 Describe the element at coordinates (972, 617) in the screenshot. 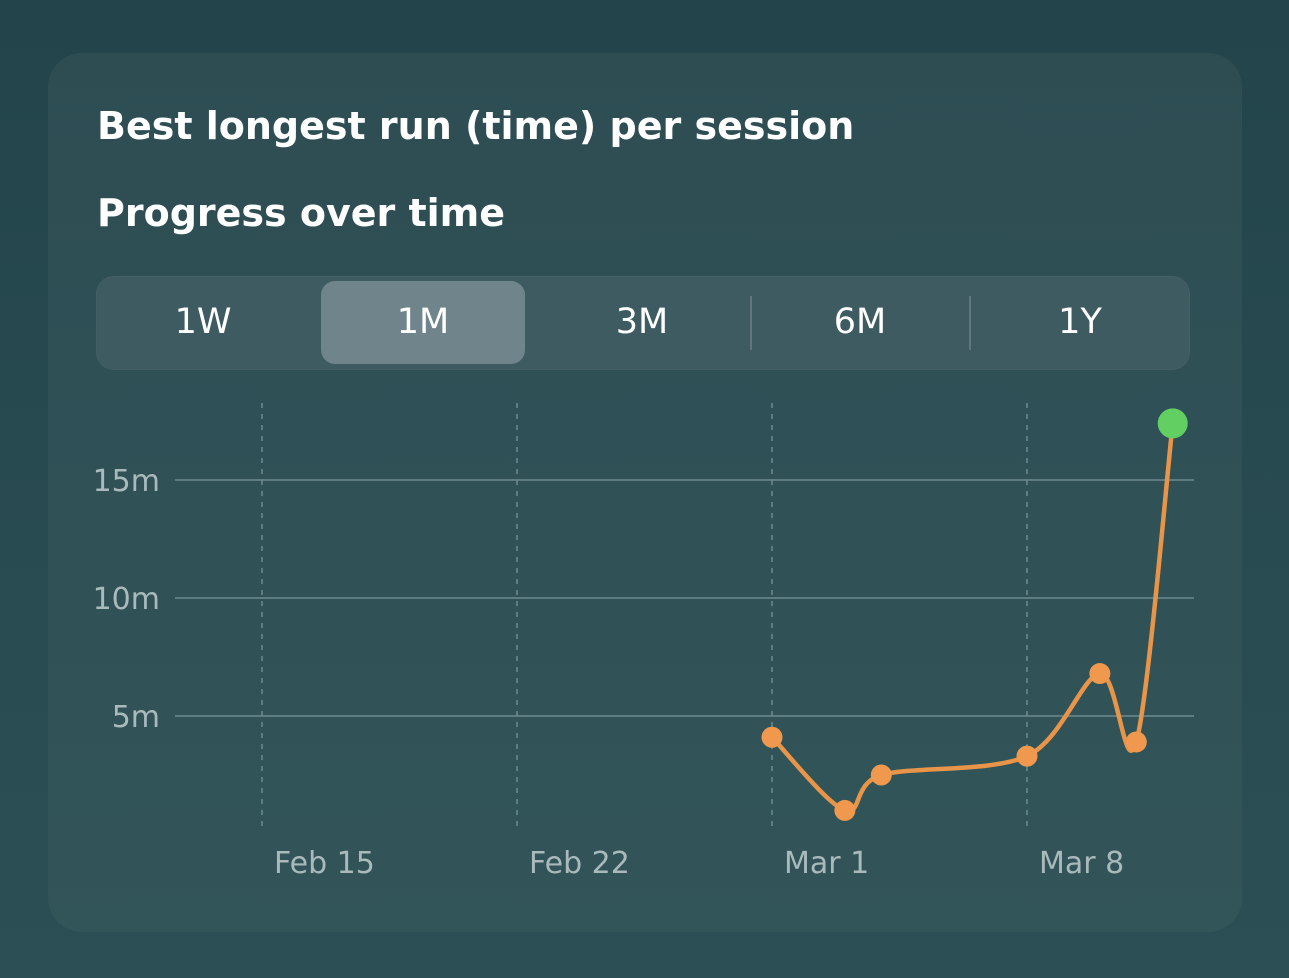

I see `series-line` at that location.